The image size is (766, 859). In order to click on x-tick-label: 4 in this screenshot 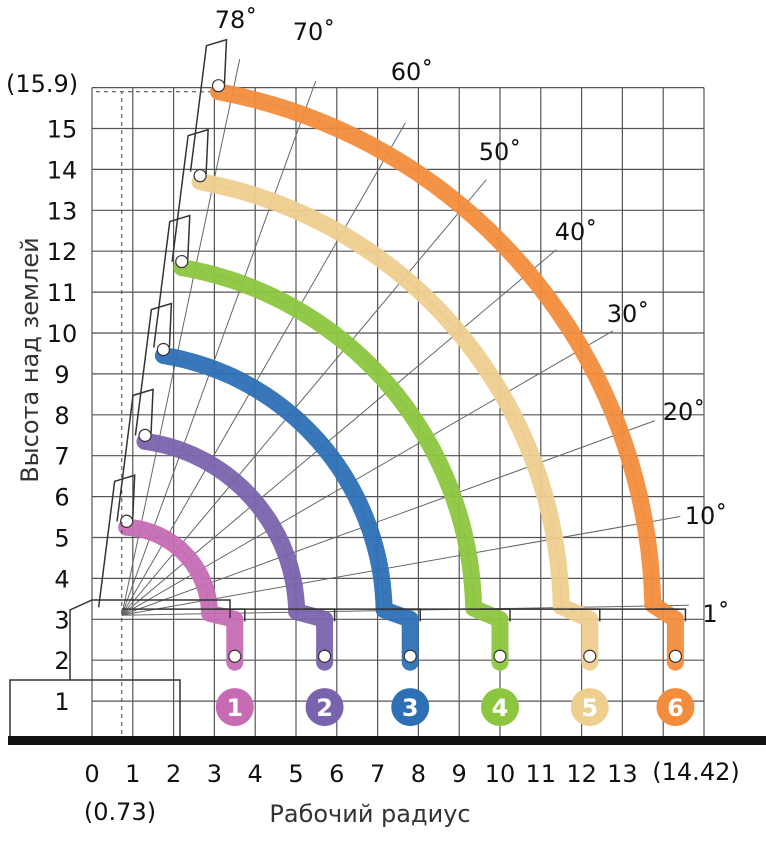, I will do `click(255, 774)`.